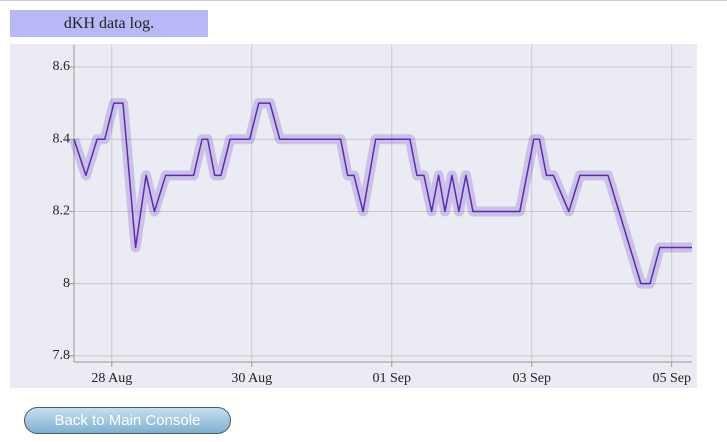 The height and width of the screenshot is (442, 727). What do you see at coordinates (66, 283) in the screenshot?
I see `y-tick-label: 8` at bounding box center [66, 283].